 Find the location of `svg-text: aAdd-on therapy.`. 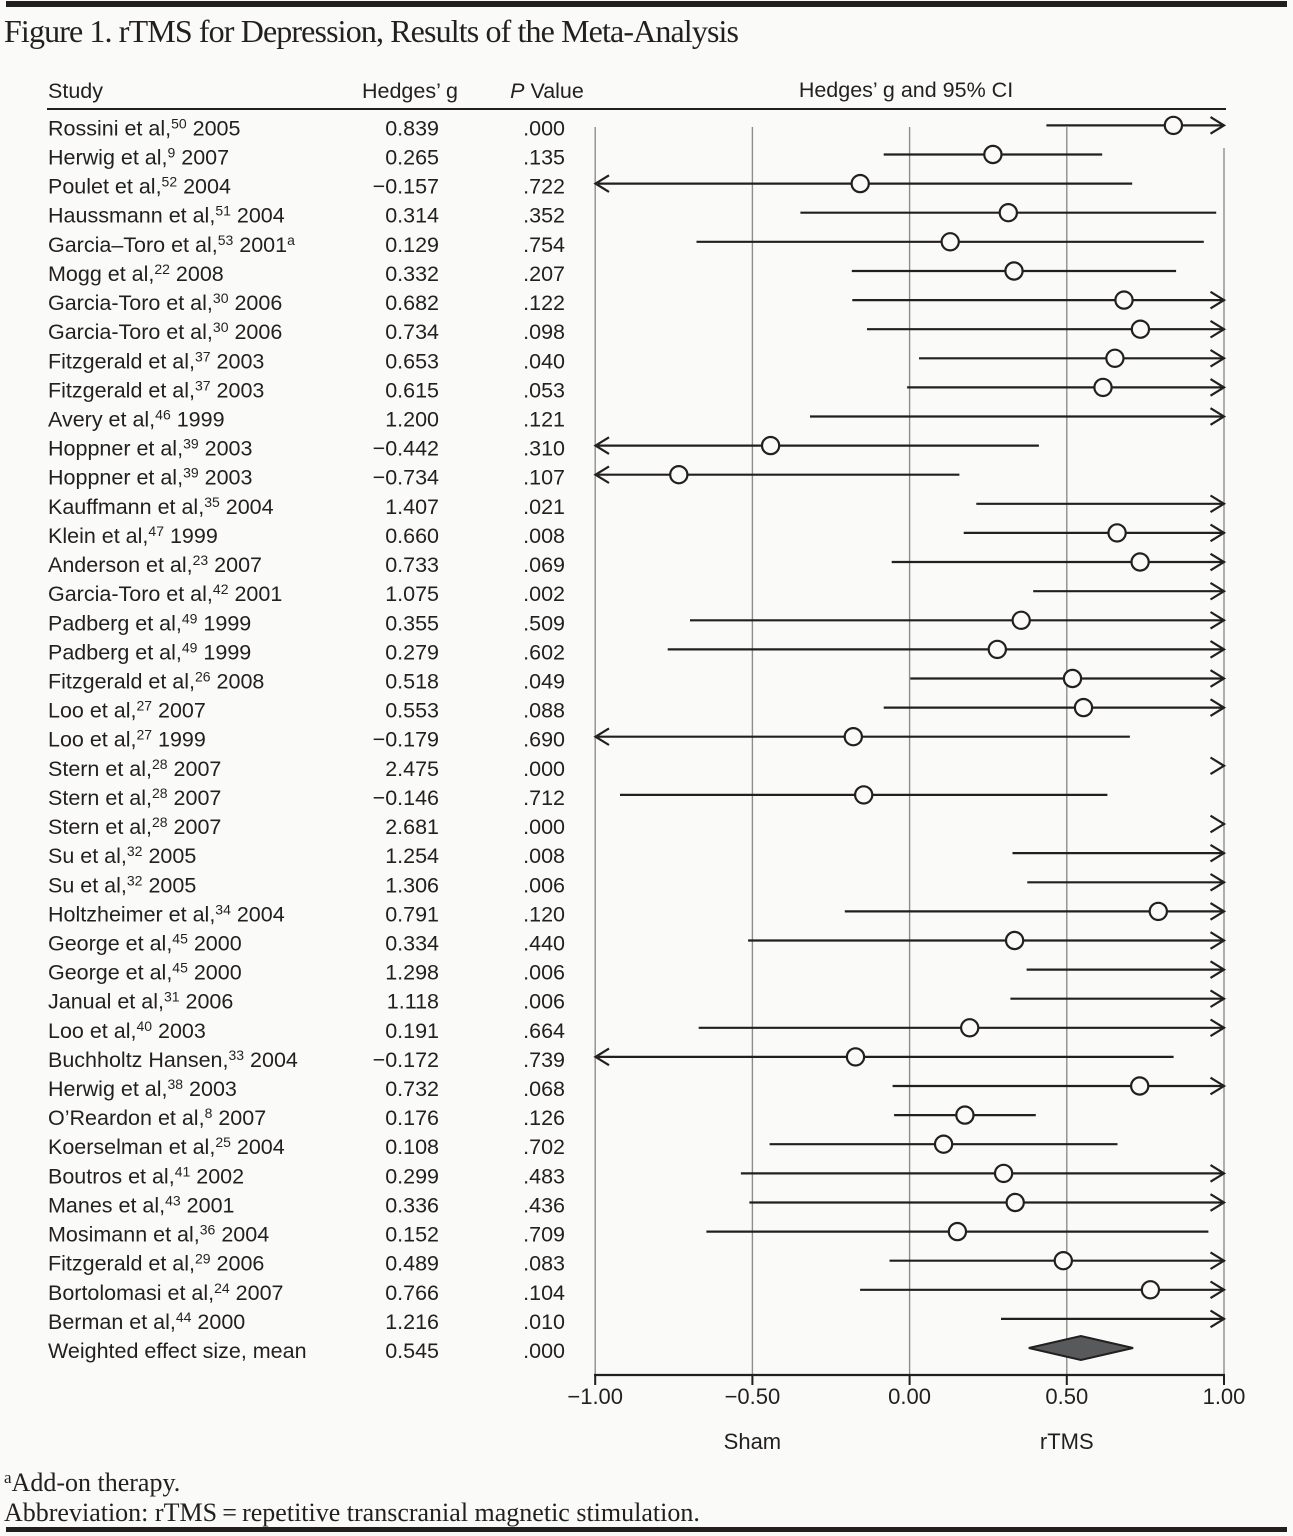

svg-text: aAdd-on therapy. is located at coordinates (92, 1482).